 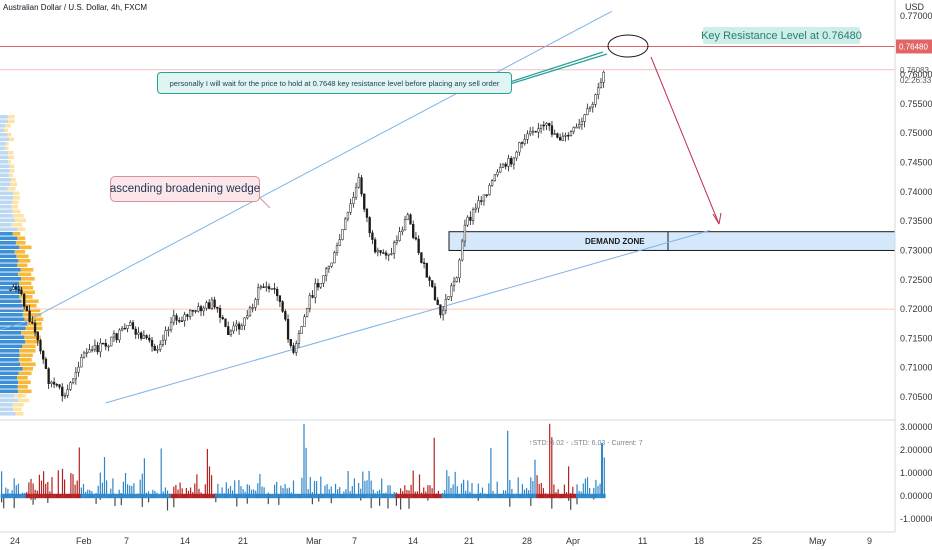 What do you see at coordinates (628, 46) in the screenshot?
I see `key-level-circle` at bounding box center [628, 46].